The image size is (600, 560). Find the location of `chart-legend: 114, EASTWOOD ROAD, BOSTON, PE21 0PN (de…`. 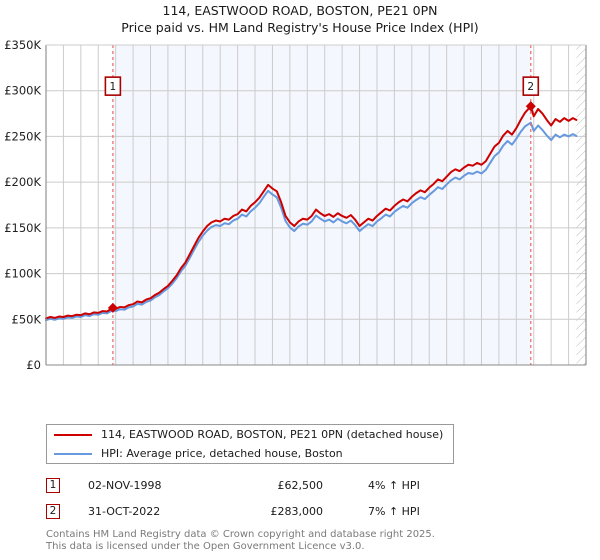

chart-legend: 114, EASTWOOD ROAD, BOSTON, PE21 0PN (de… is located at coordinates (250, 444).